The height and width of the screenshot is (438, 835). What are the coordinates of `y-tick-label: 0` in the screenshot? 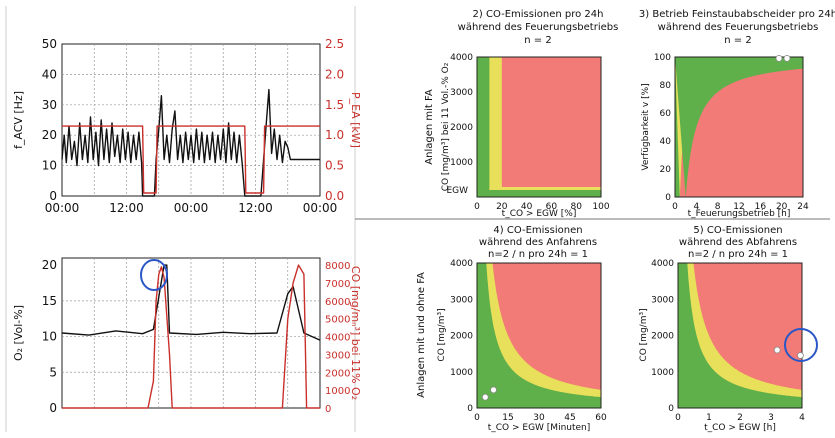 It's located at (668, 198).